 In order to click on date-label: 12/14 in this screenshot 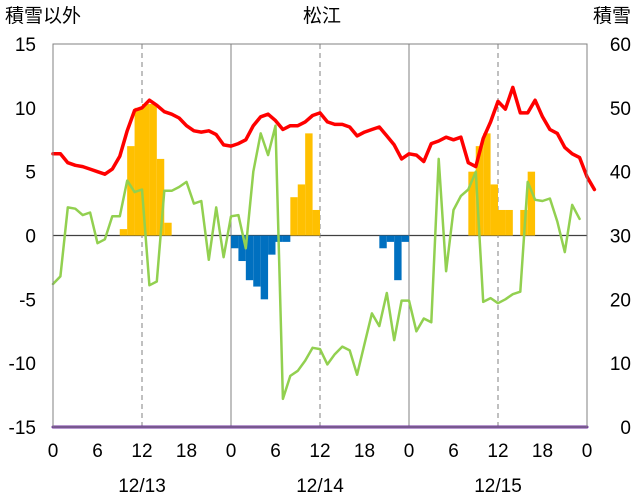, I will do `click(320, 486)`.